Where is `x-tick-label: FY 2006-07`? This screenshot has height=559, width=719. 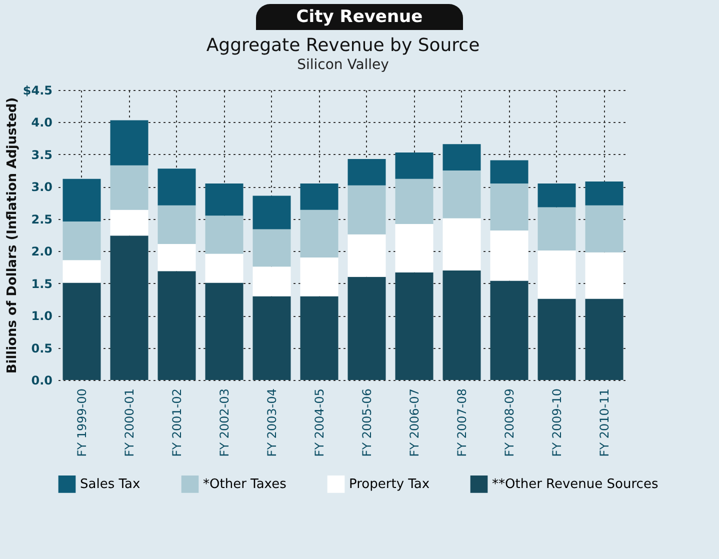 x-tick-label: FY 2006-07 is located at coordinates (414, 422).